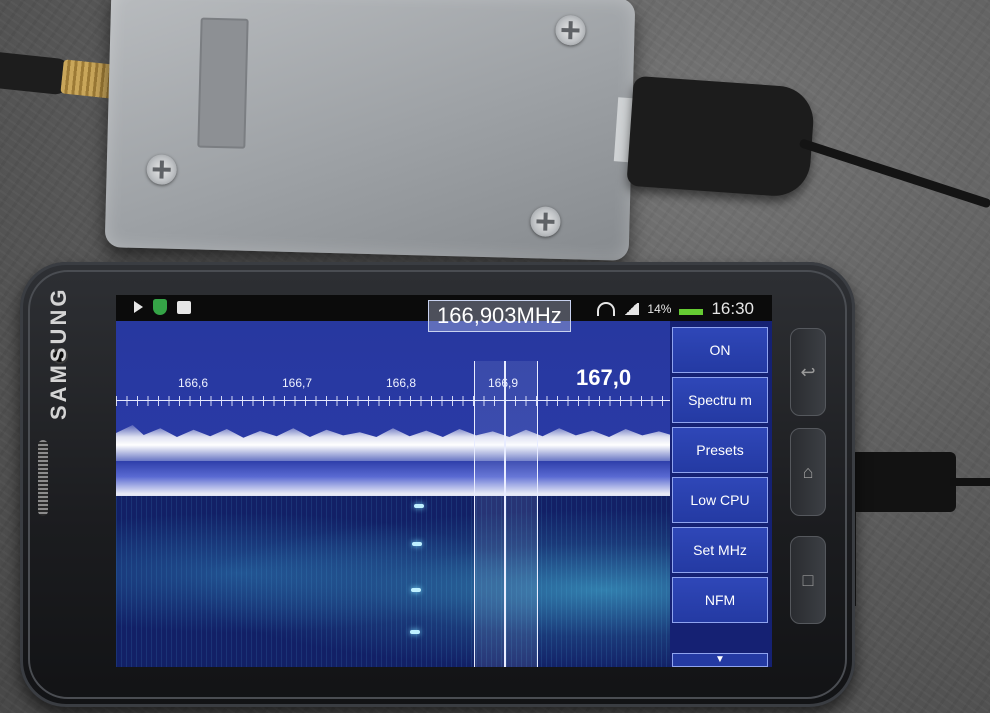  Describe the element at coordinates (721, 137) in the screenshot. I see `usb-plug` at that location.